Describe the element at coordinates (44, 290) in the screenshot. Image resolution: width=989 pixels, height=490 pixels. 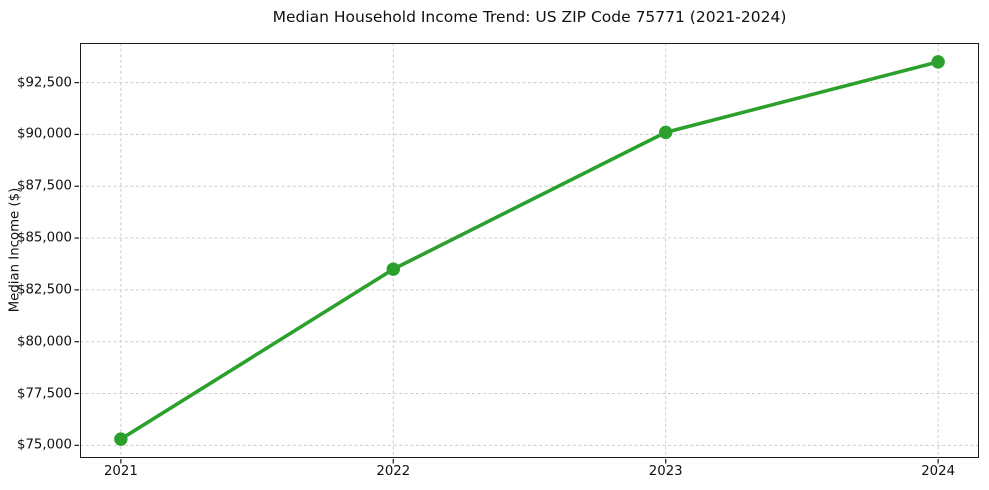
I see `y-tick-label: $82,500` at that location.